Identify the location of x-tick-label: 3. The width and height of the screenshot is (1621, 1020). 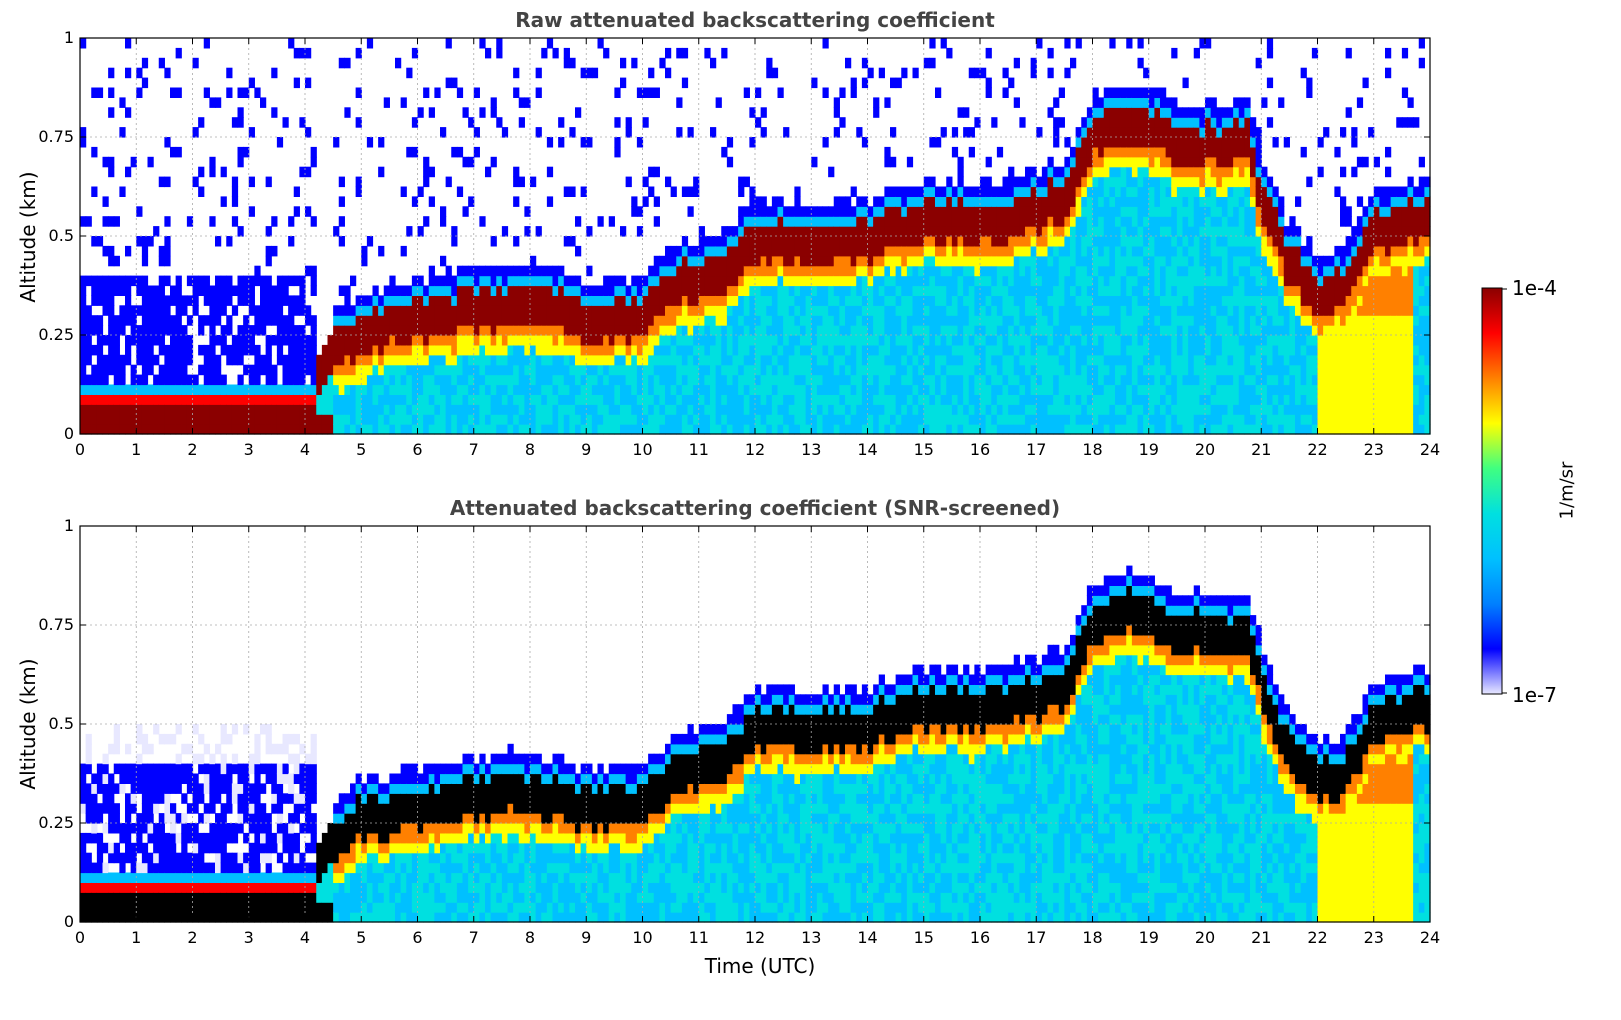
(248, 937).